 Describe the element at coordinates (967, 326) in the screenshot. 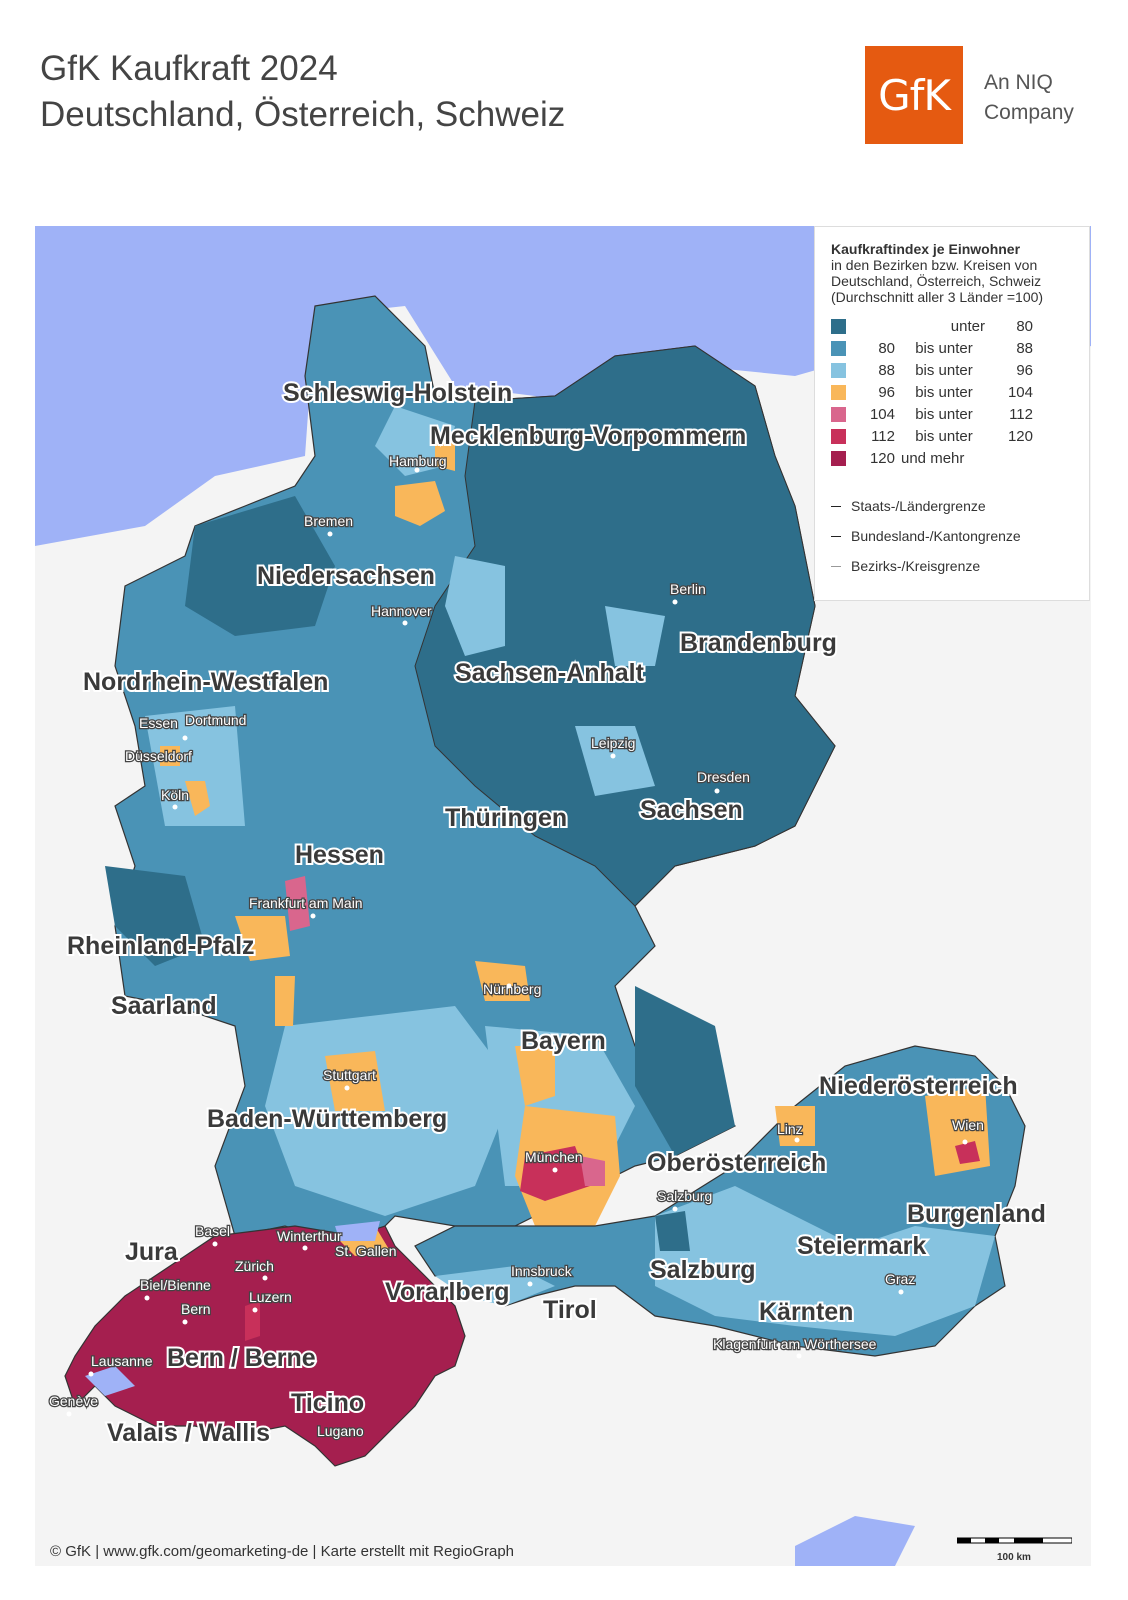

I see `legend-sep: unter` at that location.